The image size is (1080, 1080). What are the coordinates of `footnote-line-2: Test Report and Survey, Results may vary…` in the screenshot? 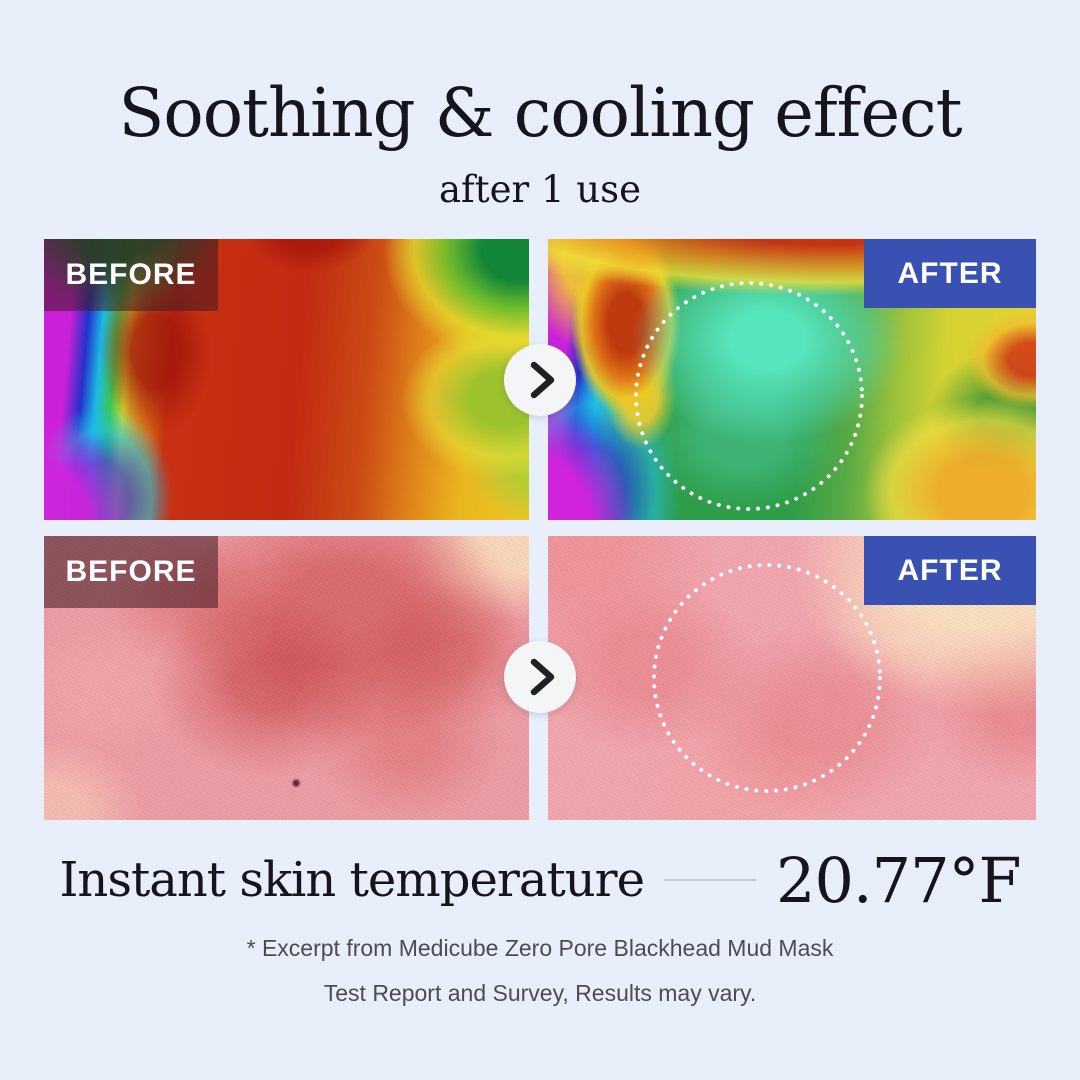 It's located at (540, 993).